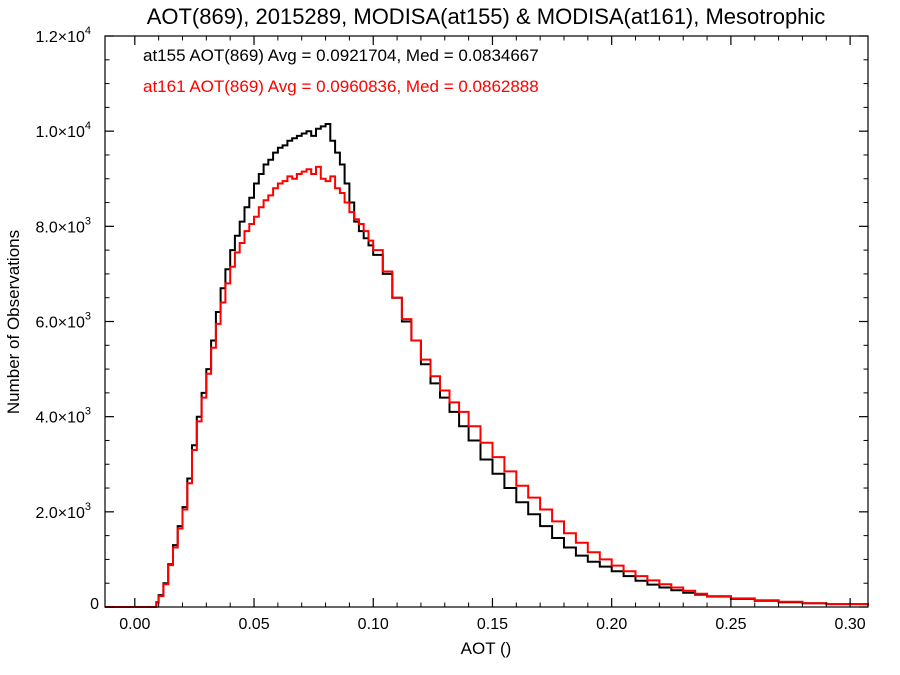 The width and height of the screenshot is (900, 675). What do you see at coordinates (730, 624) in the screenshot?
I see `x-tick-label: 0.25` at bounding box center [730, 624].